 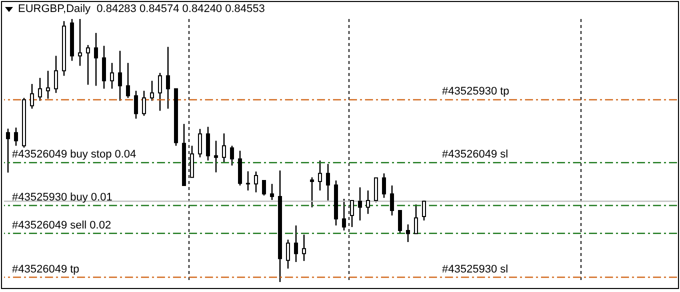 I want to click on ref-line-label: #43525930 tp, so click(x=476, y=92).